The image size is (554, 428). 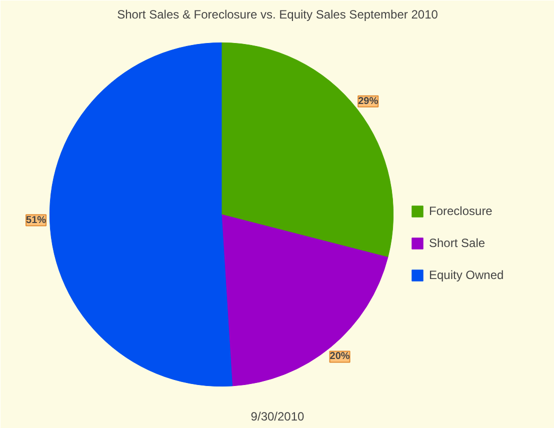 I want to click on chart-title: Short Sales & Foreclosure vs. Equity Sales September 2010, so click(x=277, y=15).